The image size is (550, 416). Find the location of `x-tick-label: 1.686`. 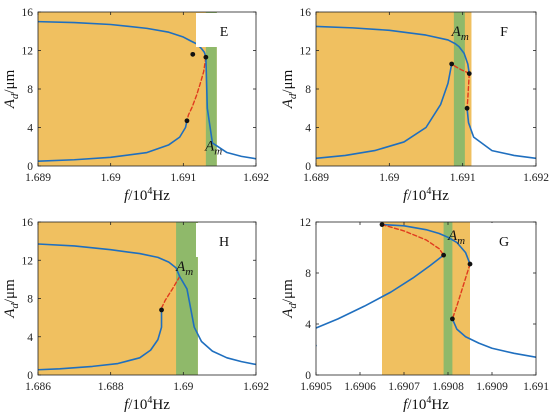

x-tick-label: 1.686 is located at coordinates (38, 387).